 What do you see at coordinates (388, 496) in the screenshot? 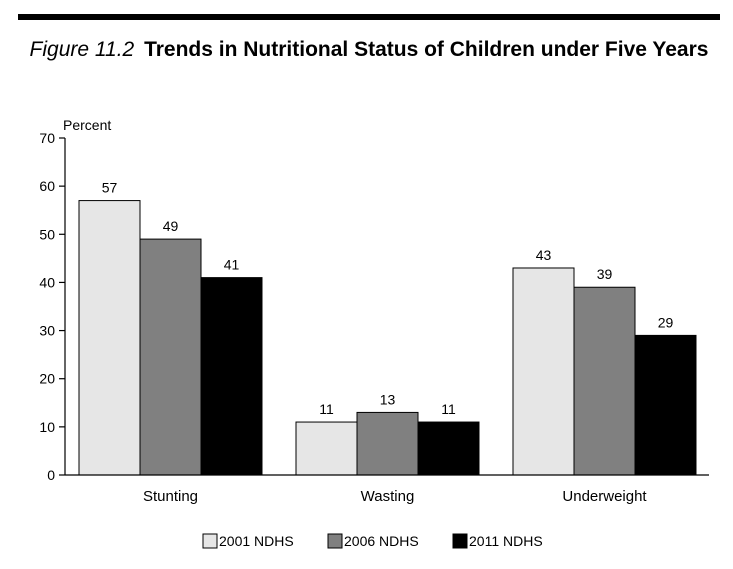
I see `x-category-label: Wasting` at bounding box center [388, 496].